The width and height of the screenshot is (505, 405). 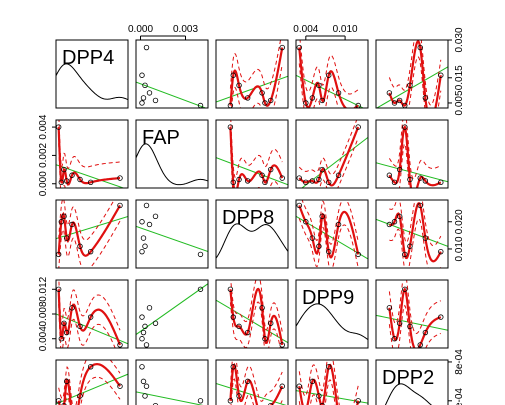 What do you see at coordinates (161, 138) in the screenshot?
I see `variable-label-fap: FAP` at bounding box center [161, 138].